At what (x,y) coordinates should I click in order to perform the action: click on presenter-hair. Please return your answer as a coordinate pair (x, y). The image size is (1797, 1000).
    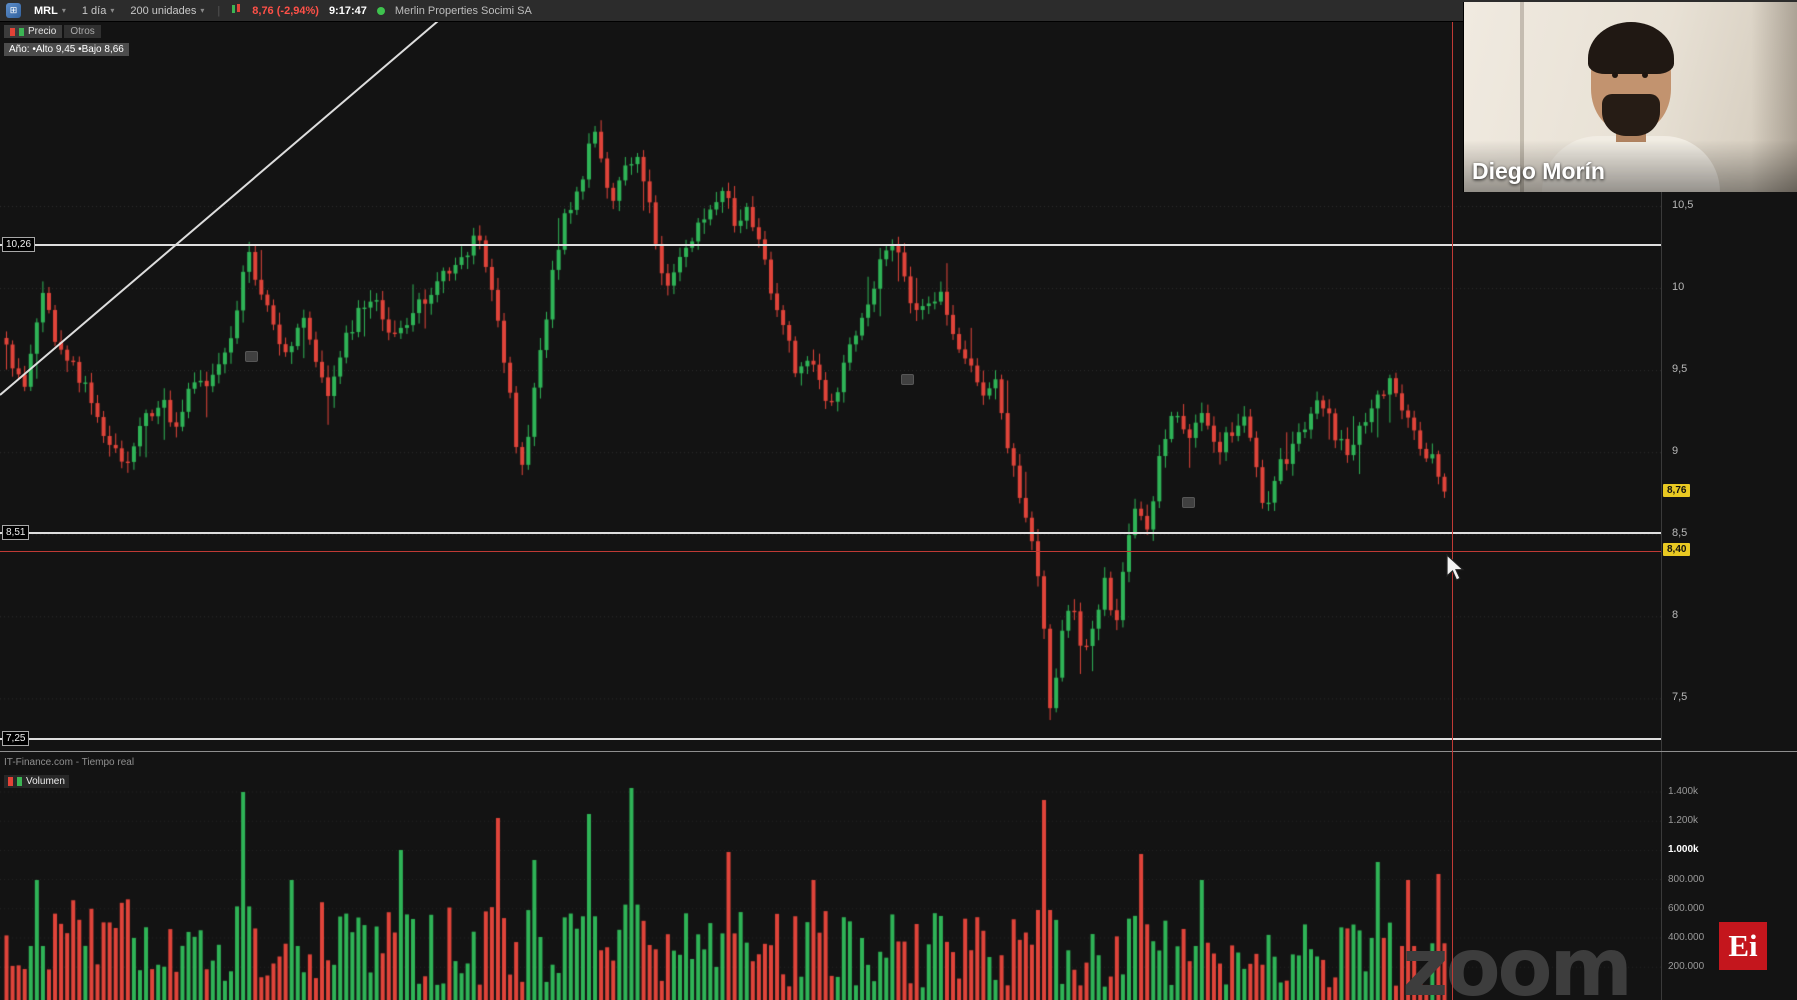
    Looking at the image, I should click on (1630, 48).